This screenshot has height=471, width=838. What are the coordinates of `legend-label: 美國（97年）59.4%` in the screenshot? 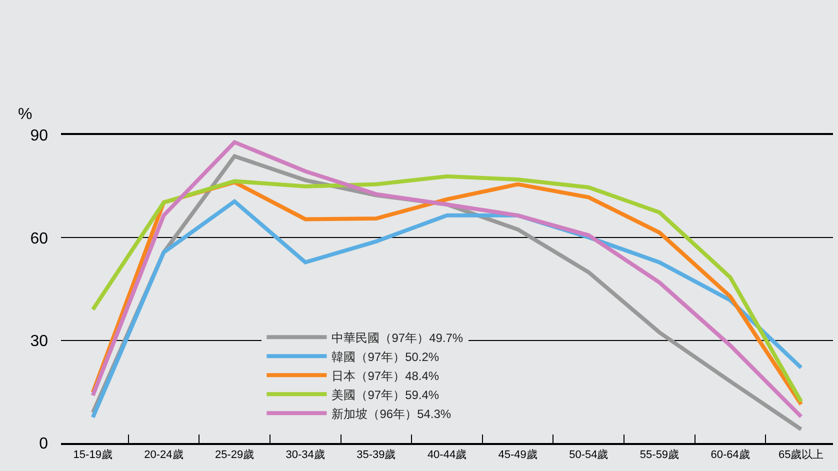 It's located at (386, 395).